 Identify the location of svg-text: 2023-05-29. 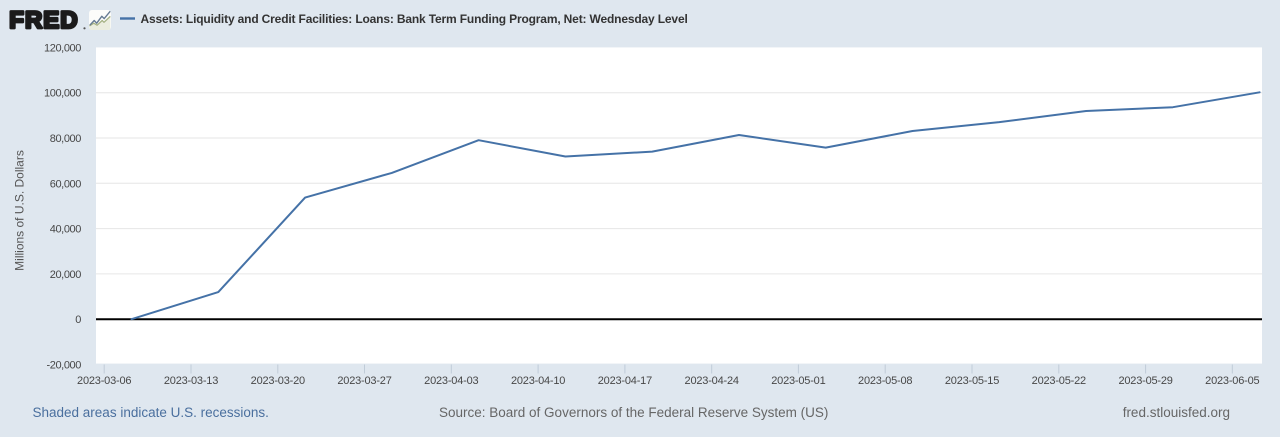
(1145, 381).